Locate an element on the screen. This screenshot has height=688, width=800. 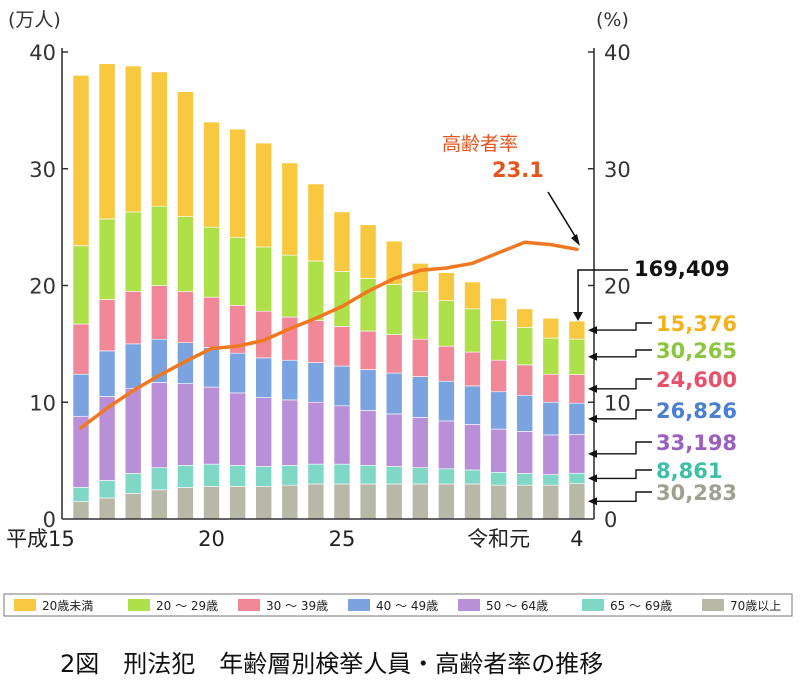
x-tick-label: 令和元 is located at coordinates (498, 539).